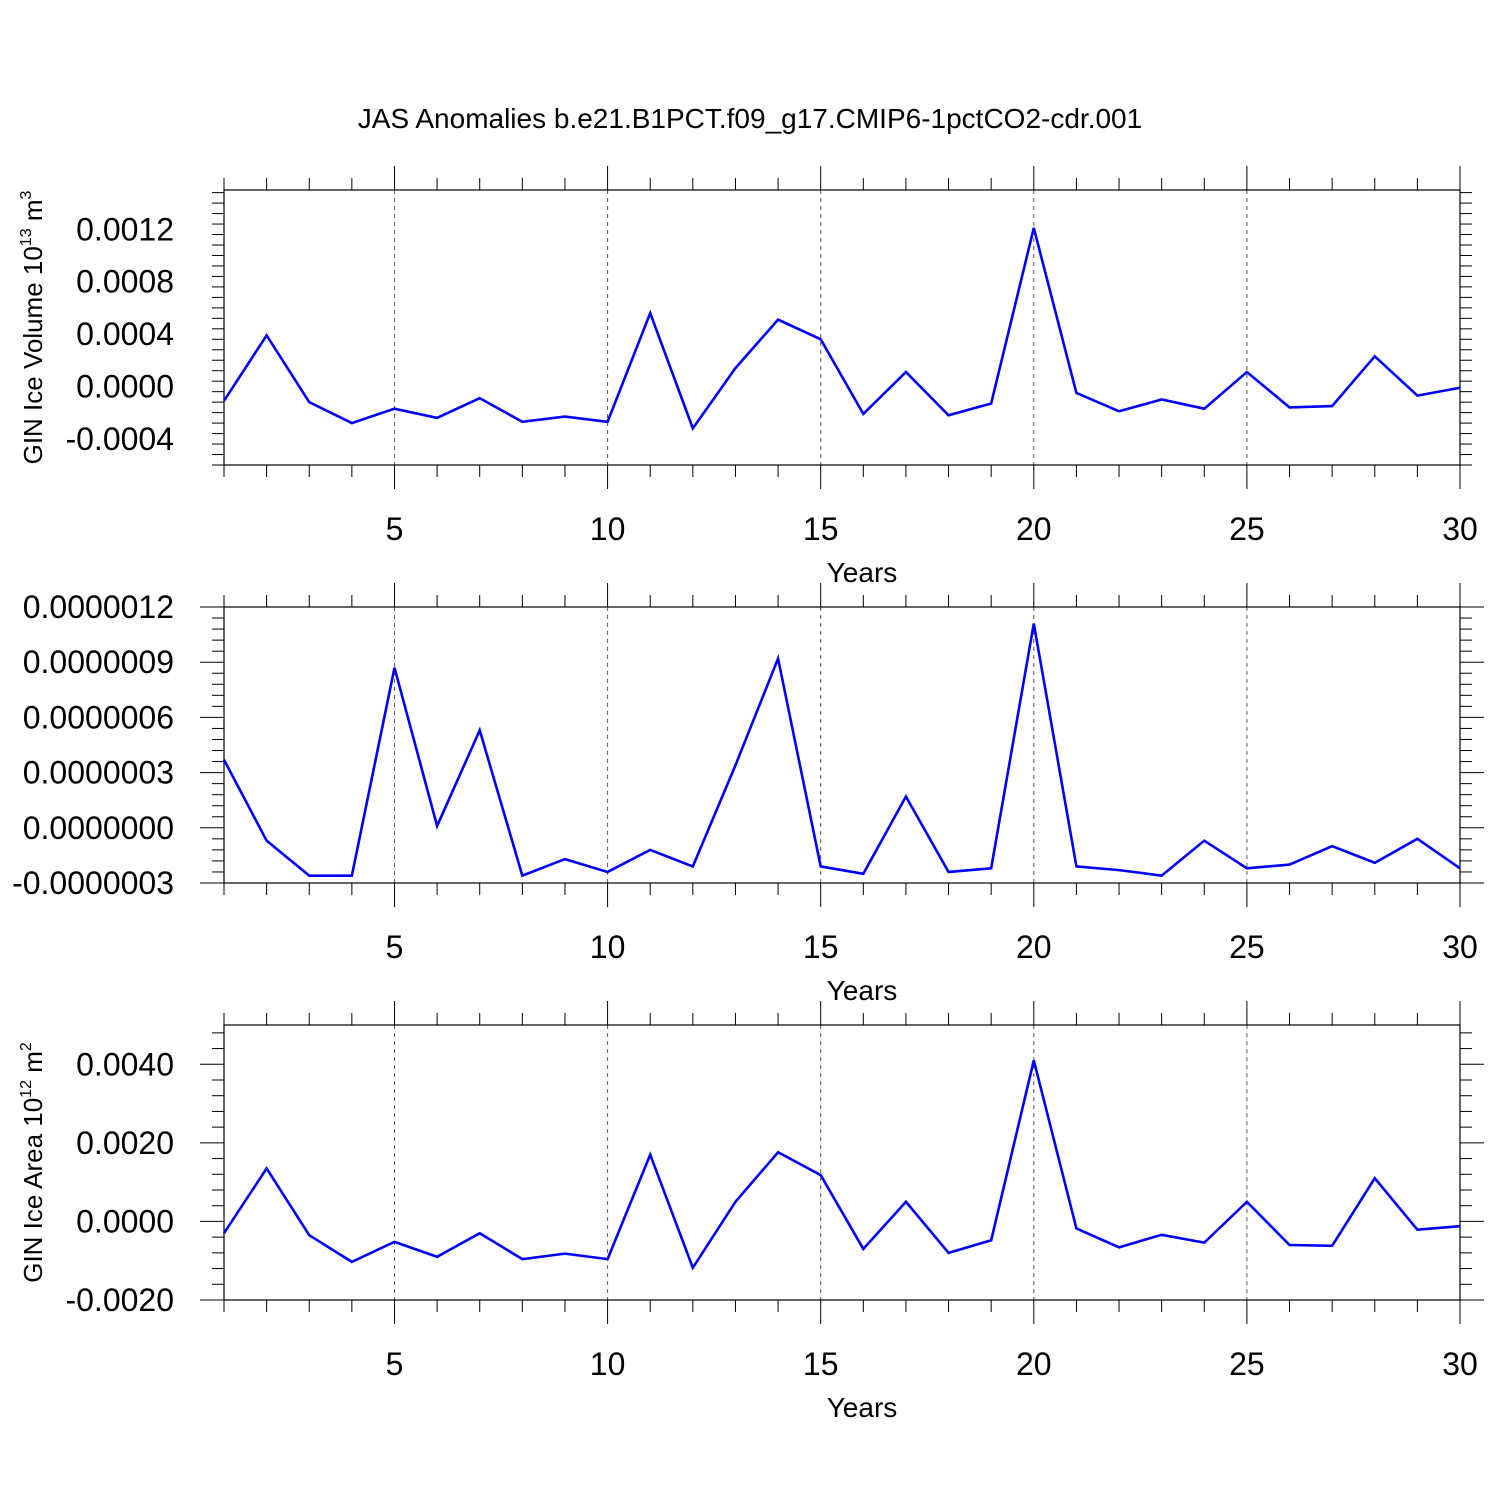  What do you see at coordinates (98, 607) in the screenshot?
I see `y-tick-label: 0.0000012` at bounding box center [98, 607].